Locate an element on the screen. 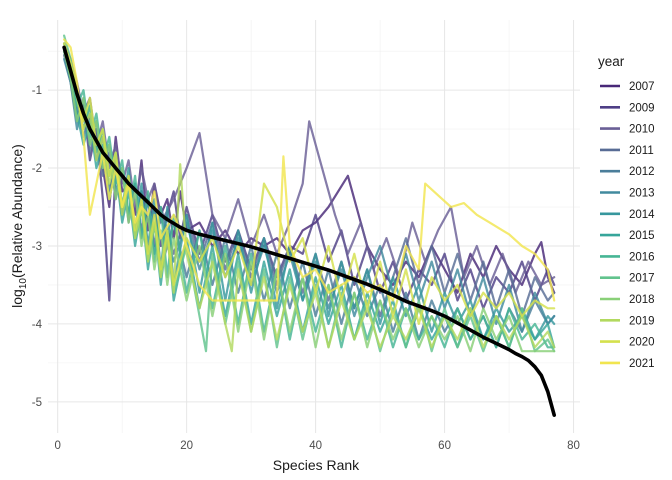 Image resolution: width=672 pixels, height=480 pixels. y-axis-ticks: -1 -2 -3 -4 -5 is located at coordinates (37, 247).